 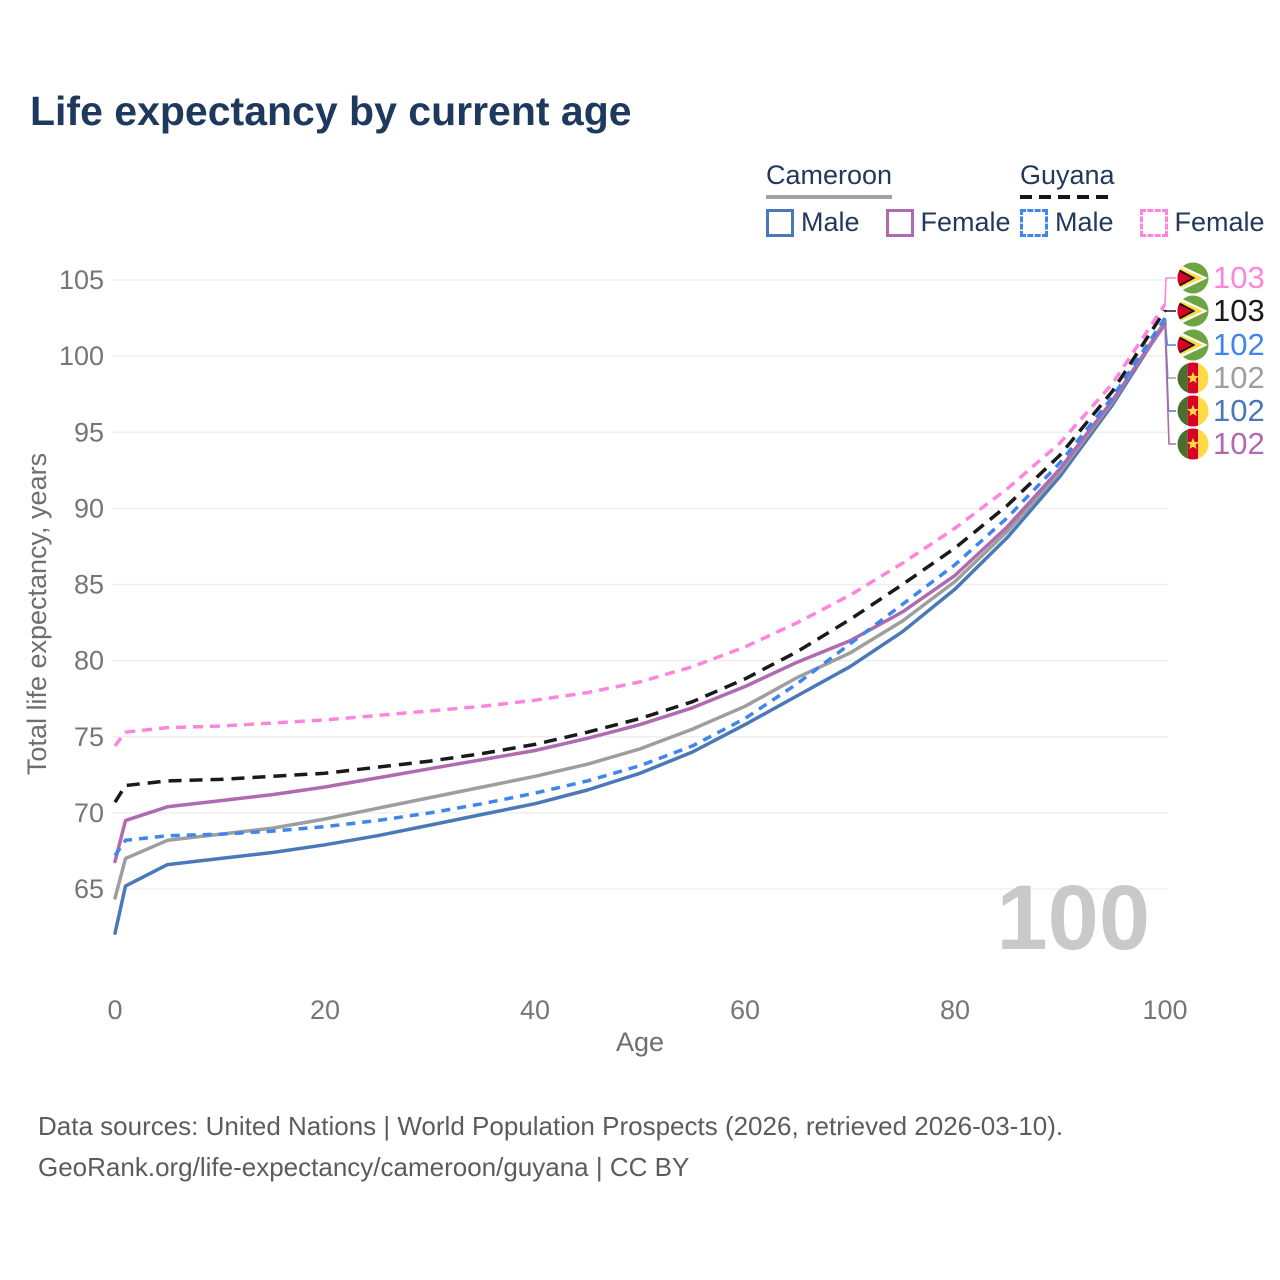 I want to click on y-tick-label-90: 90, so click(x=89, y=508).